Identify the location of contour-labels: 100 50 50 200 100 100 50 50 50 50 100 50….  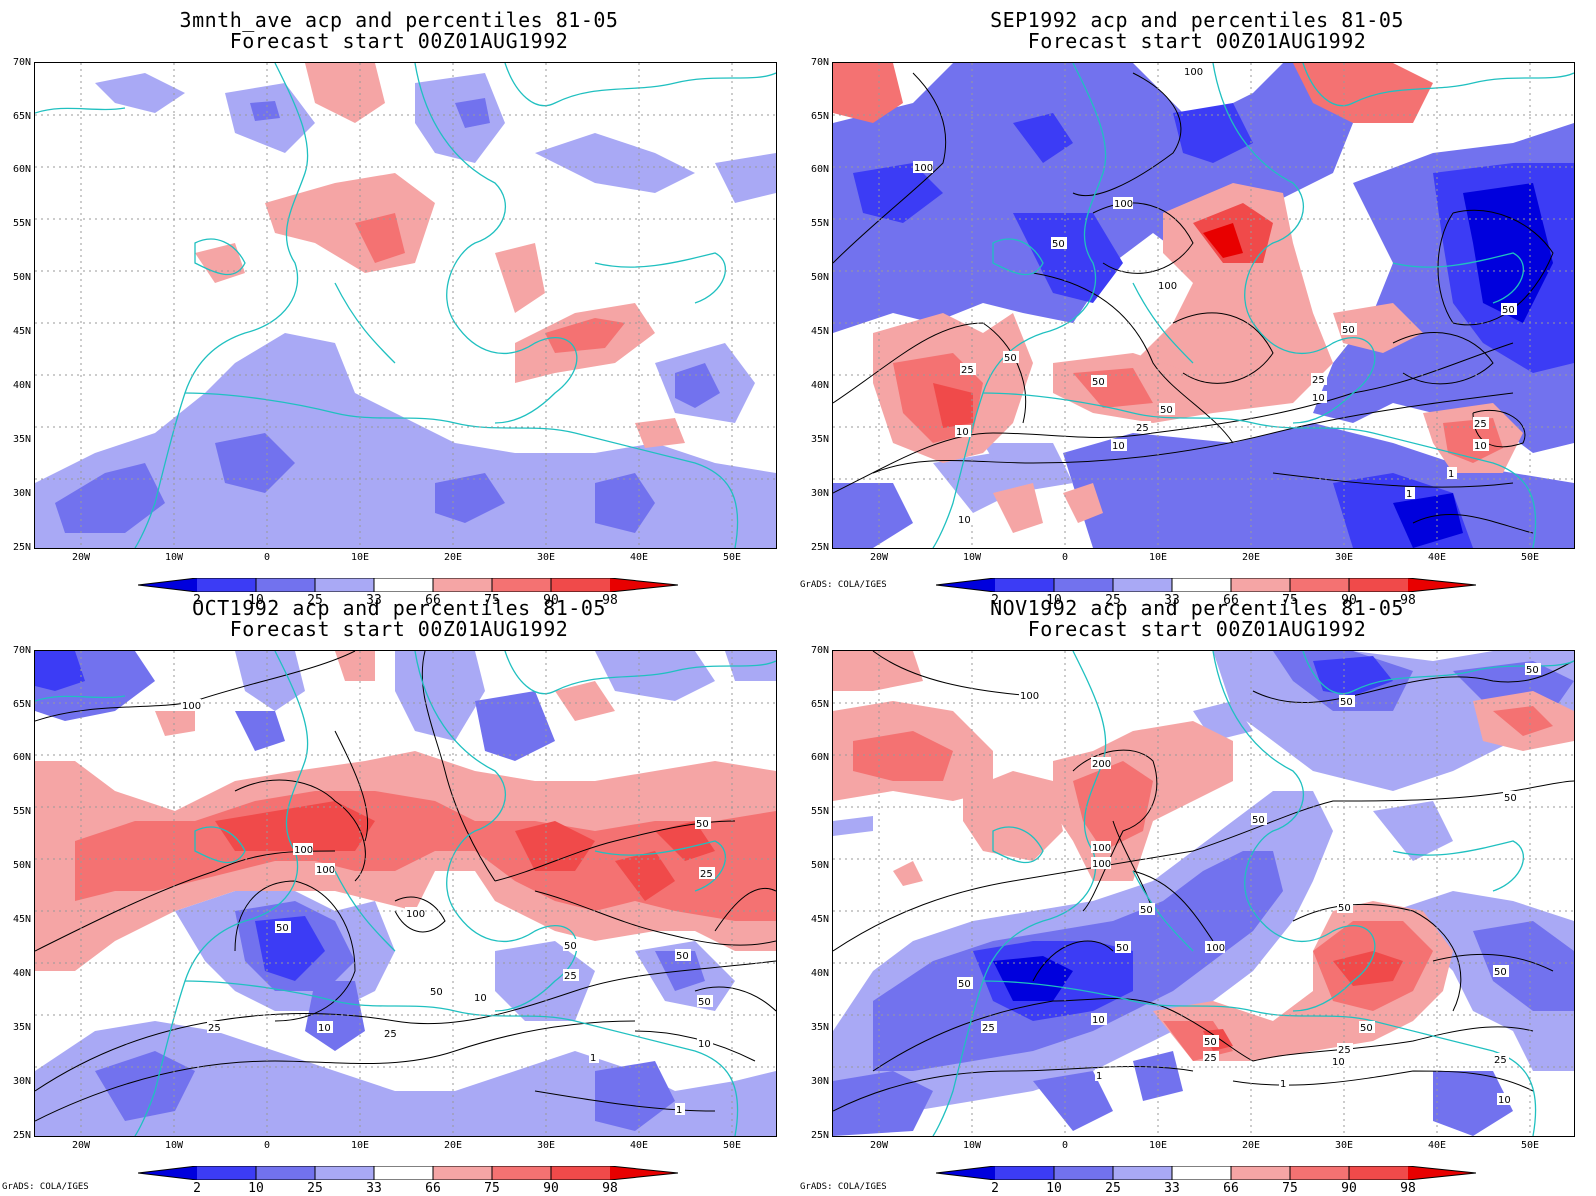
(1249, 884).